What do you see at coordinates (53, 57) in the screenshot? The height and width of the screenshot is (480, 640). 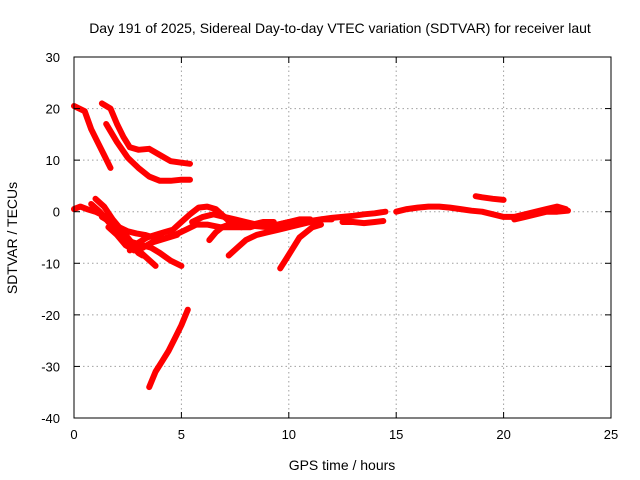 I see `y-tick-label: 30` at bounding box center [53, 57].